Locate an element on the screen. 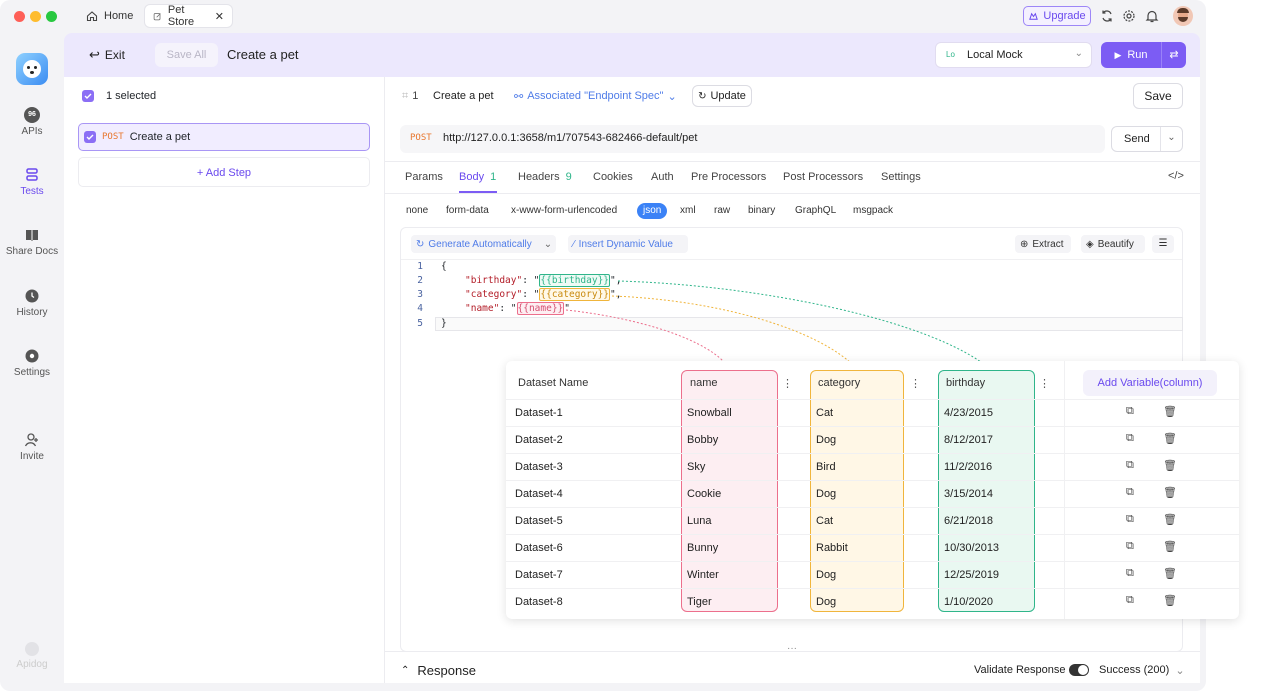 Image resolution: width=1280 pixels, height=691 pixels. body-type-json: json is located at coordinates (652, 211).